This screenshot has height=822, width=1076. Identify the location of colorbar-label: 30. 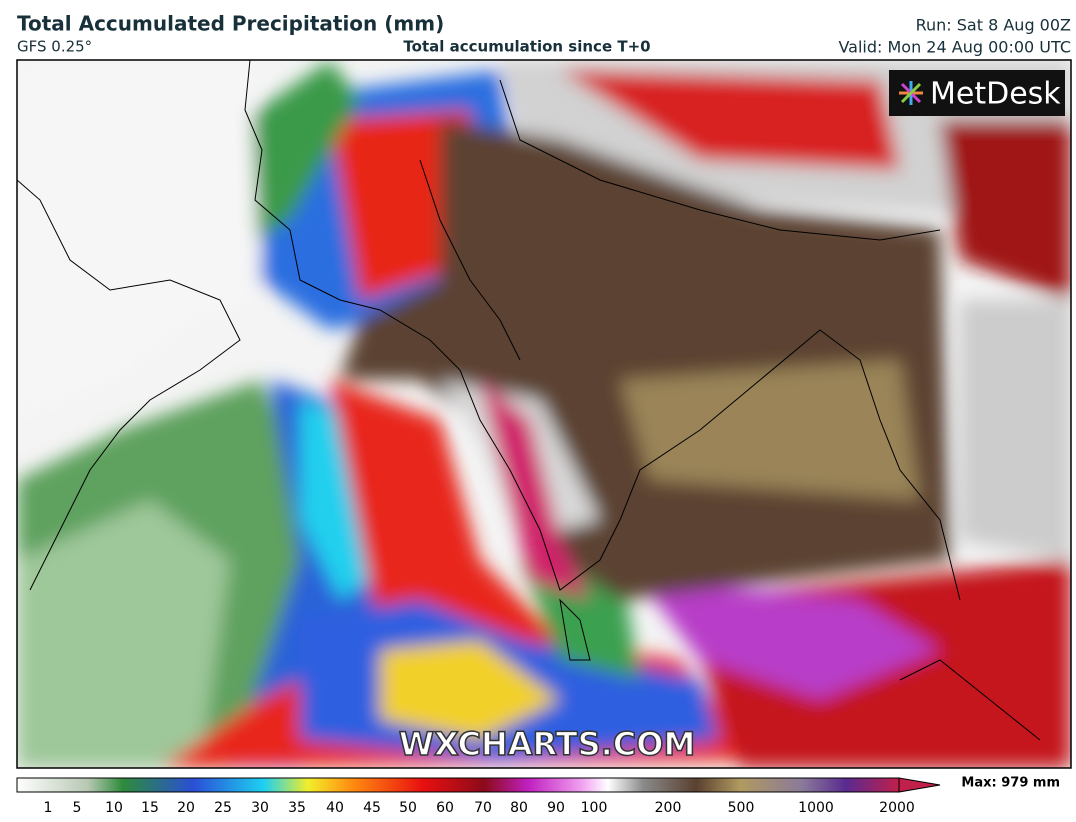
(260, 808).